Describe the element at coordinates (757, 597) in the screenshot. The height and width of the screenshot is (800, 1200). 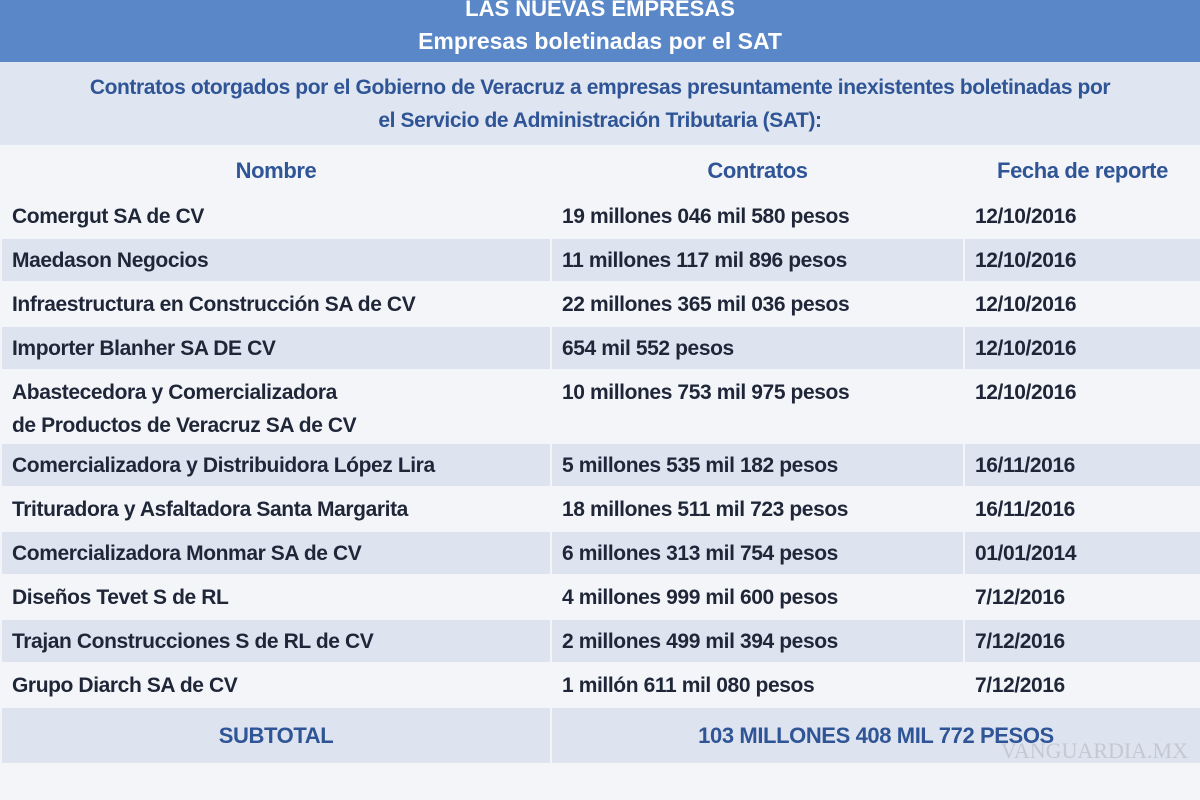
I see `cell: 4 millones 999 mil 600 pesos` at that location.